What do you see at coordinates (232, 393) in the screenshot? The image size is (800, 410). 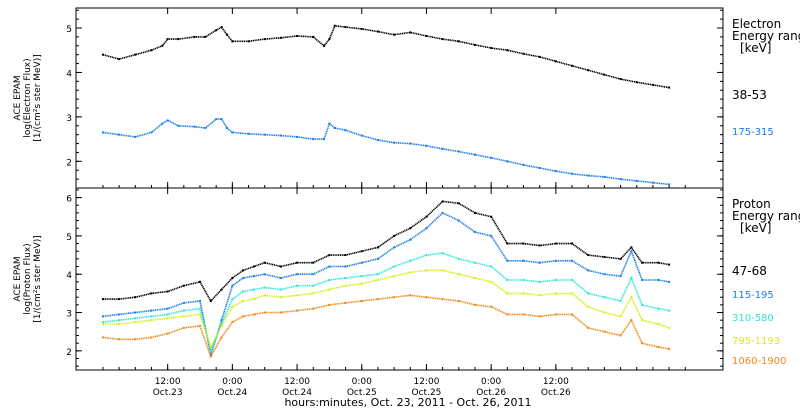 I see `x-tick-label-day: Oct.24` at bounding box center [232, 393].